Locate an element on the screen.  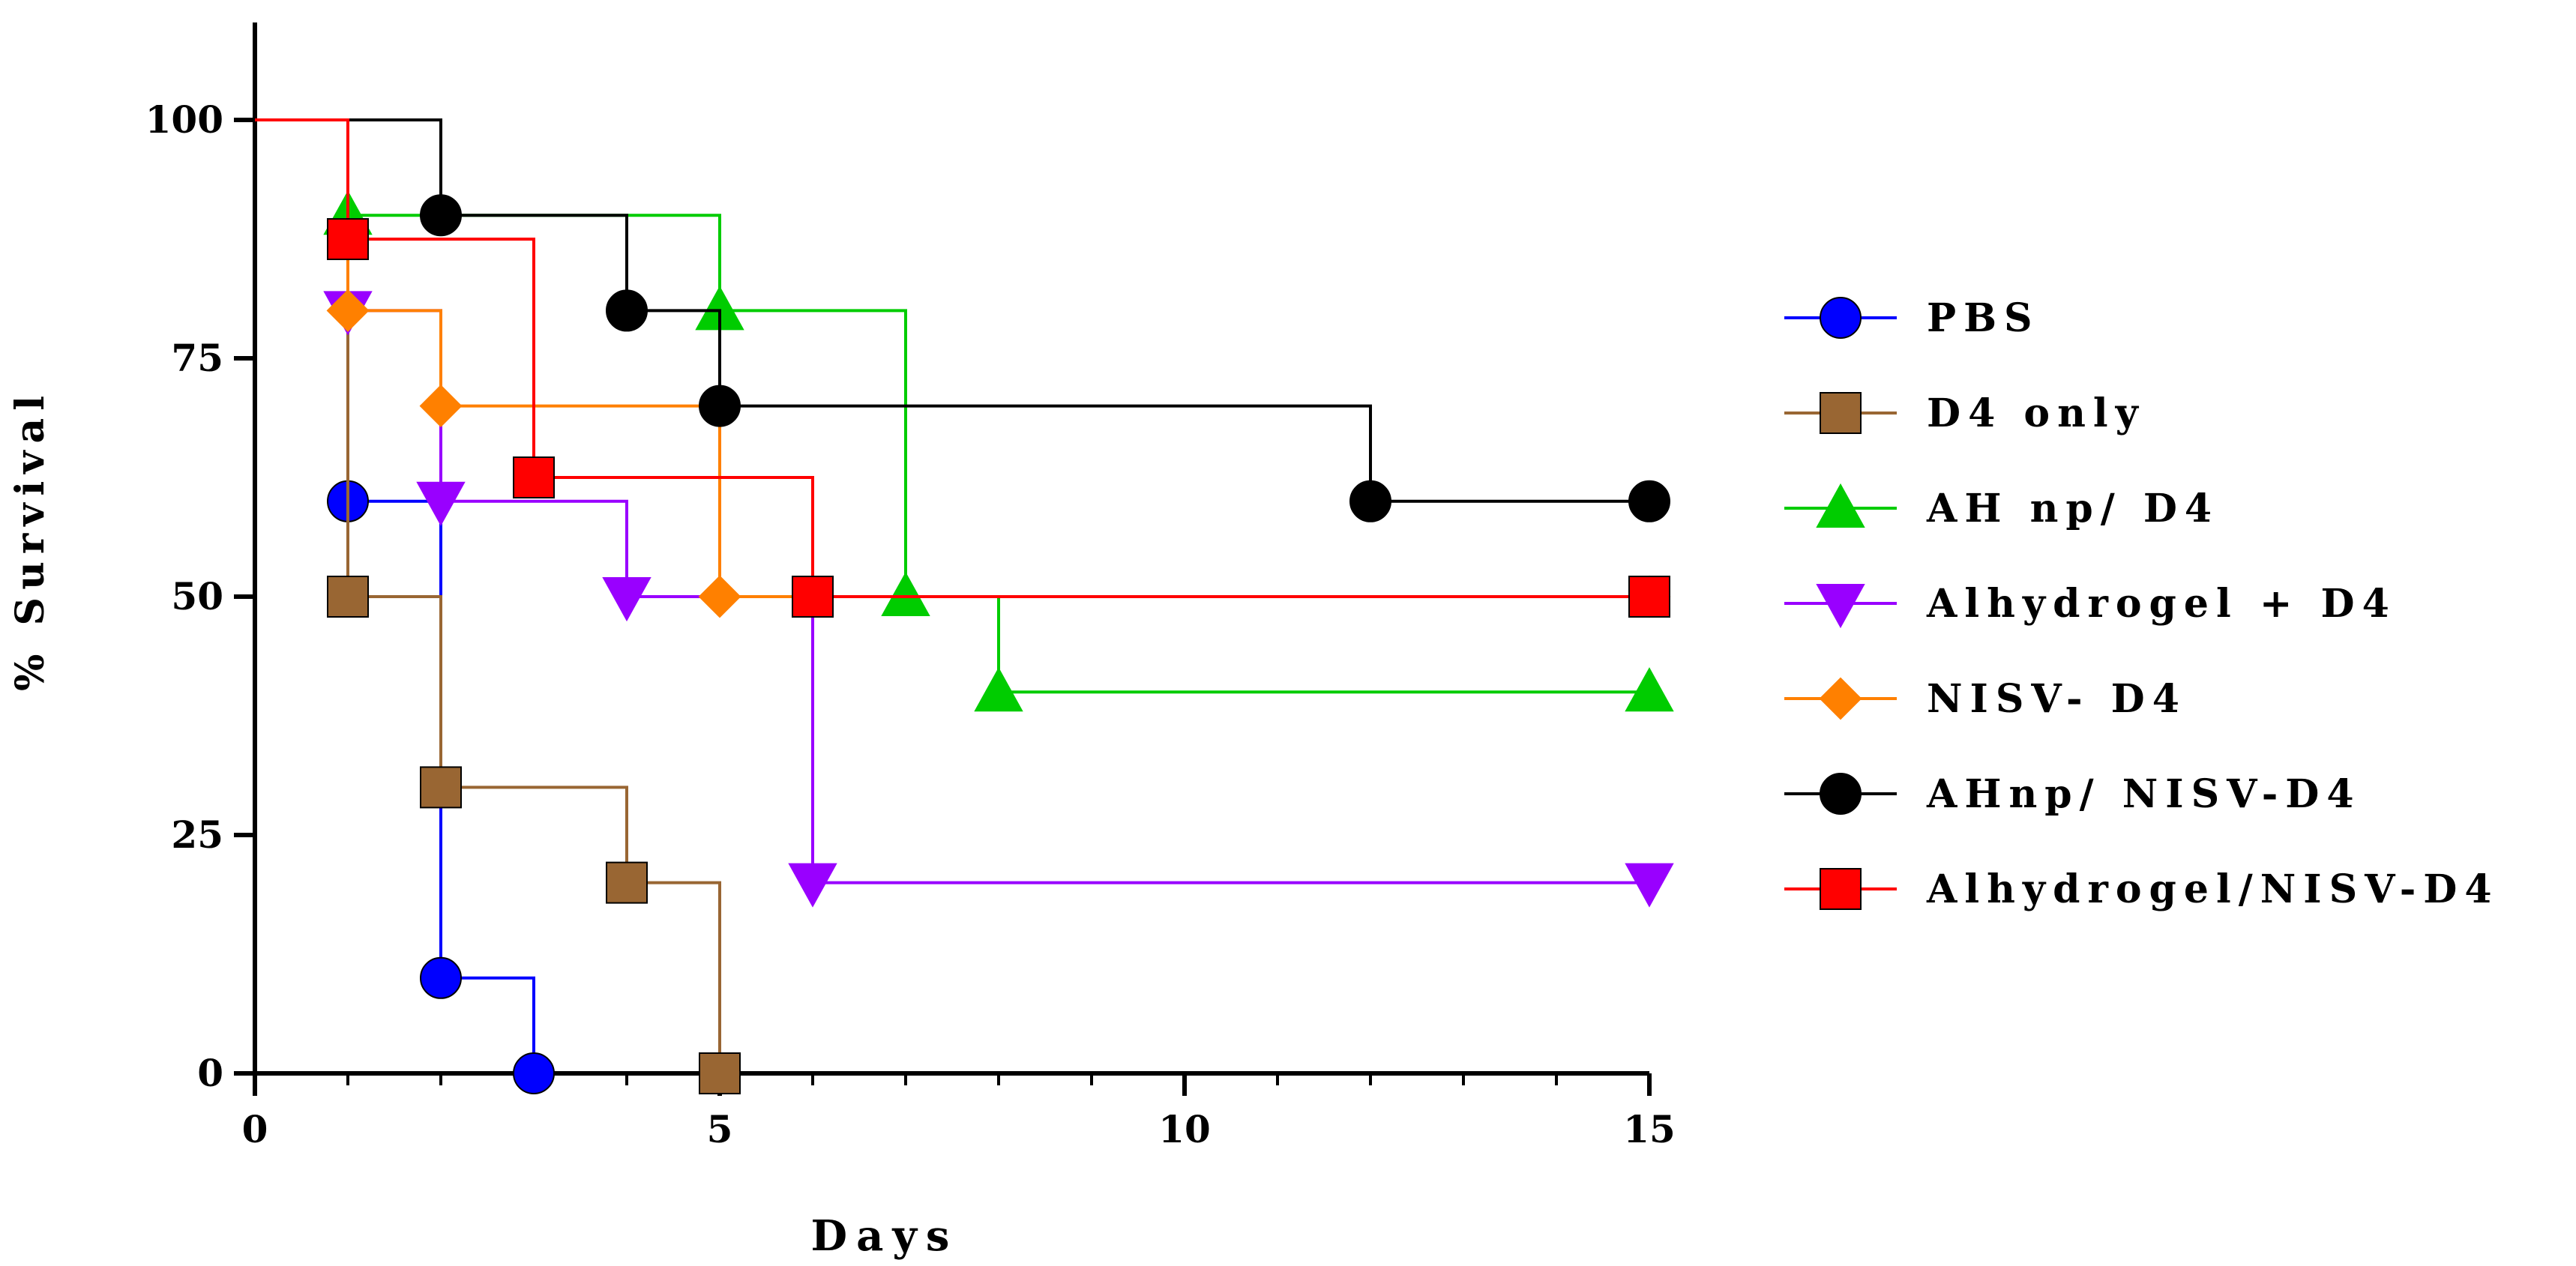
legend-entry: AHnp/ NISV-D4 is located at coordinates (2073, 794).